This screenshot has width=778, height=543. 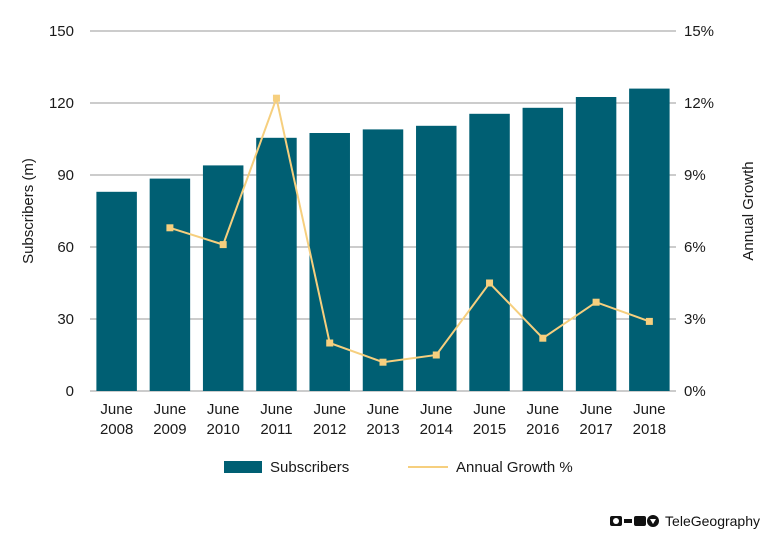 I want to click on x-tick-label: June 2015, so click(x=489, y=419).